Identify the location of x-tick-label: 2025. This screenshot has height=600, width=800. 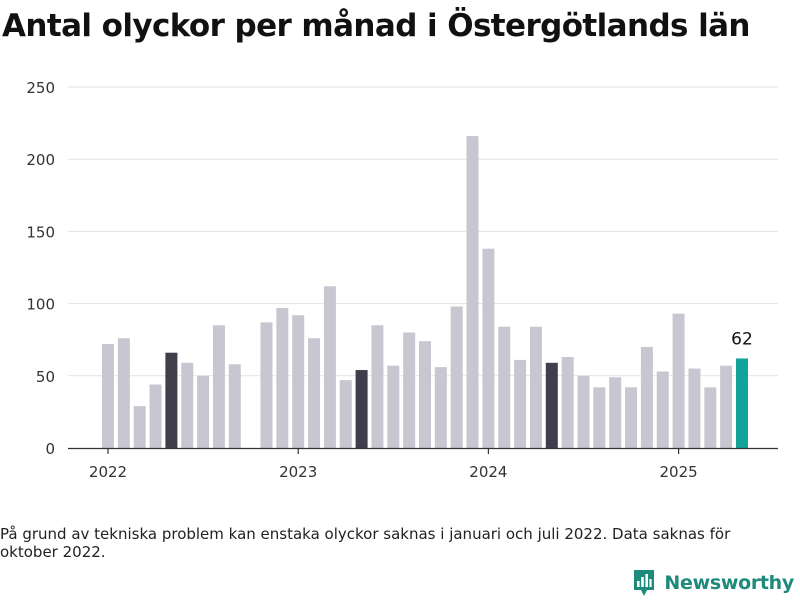
(679, 472).